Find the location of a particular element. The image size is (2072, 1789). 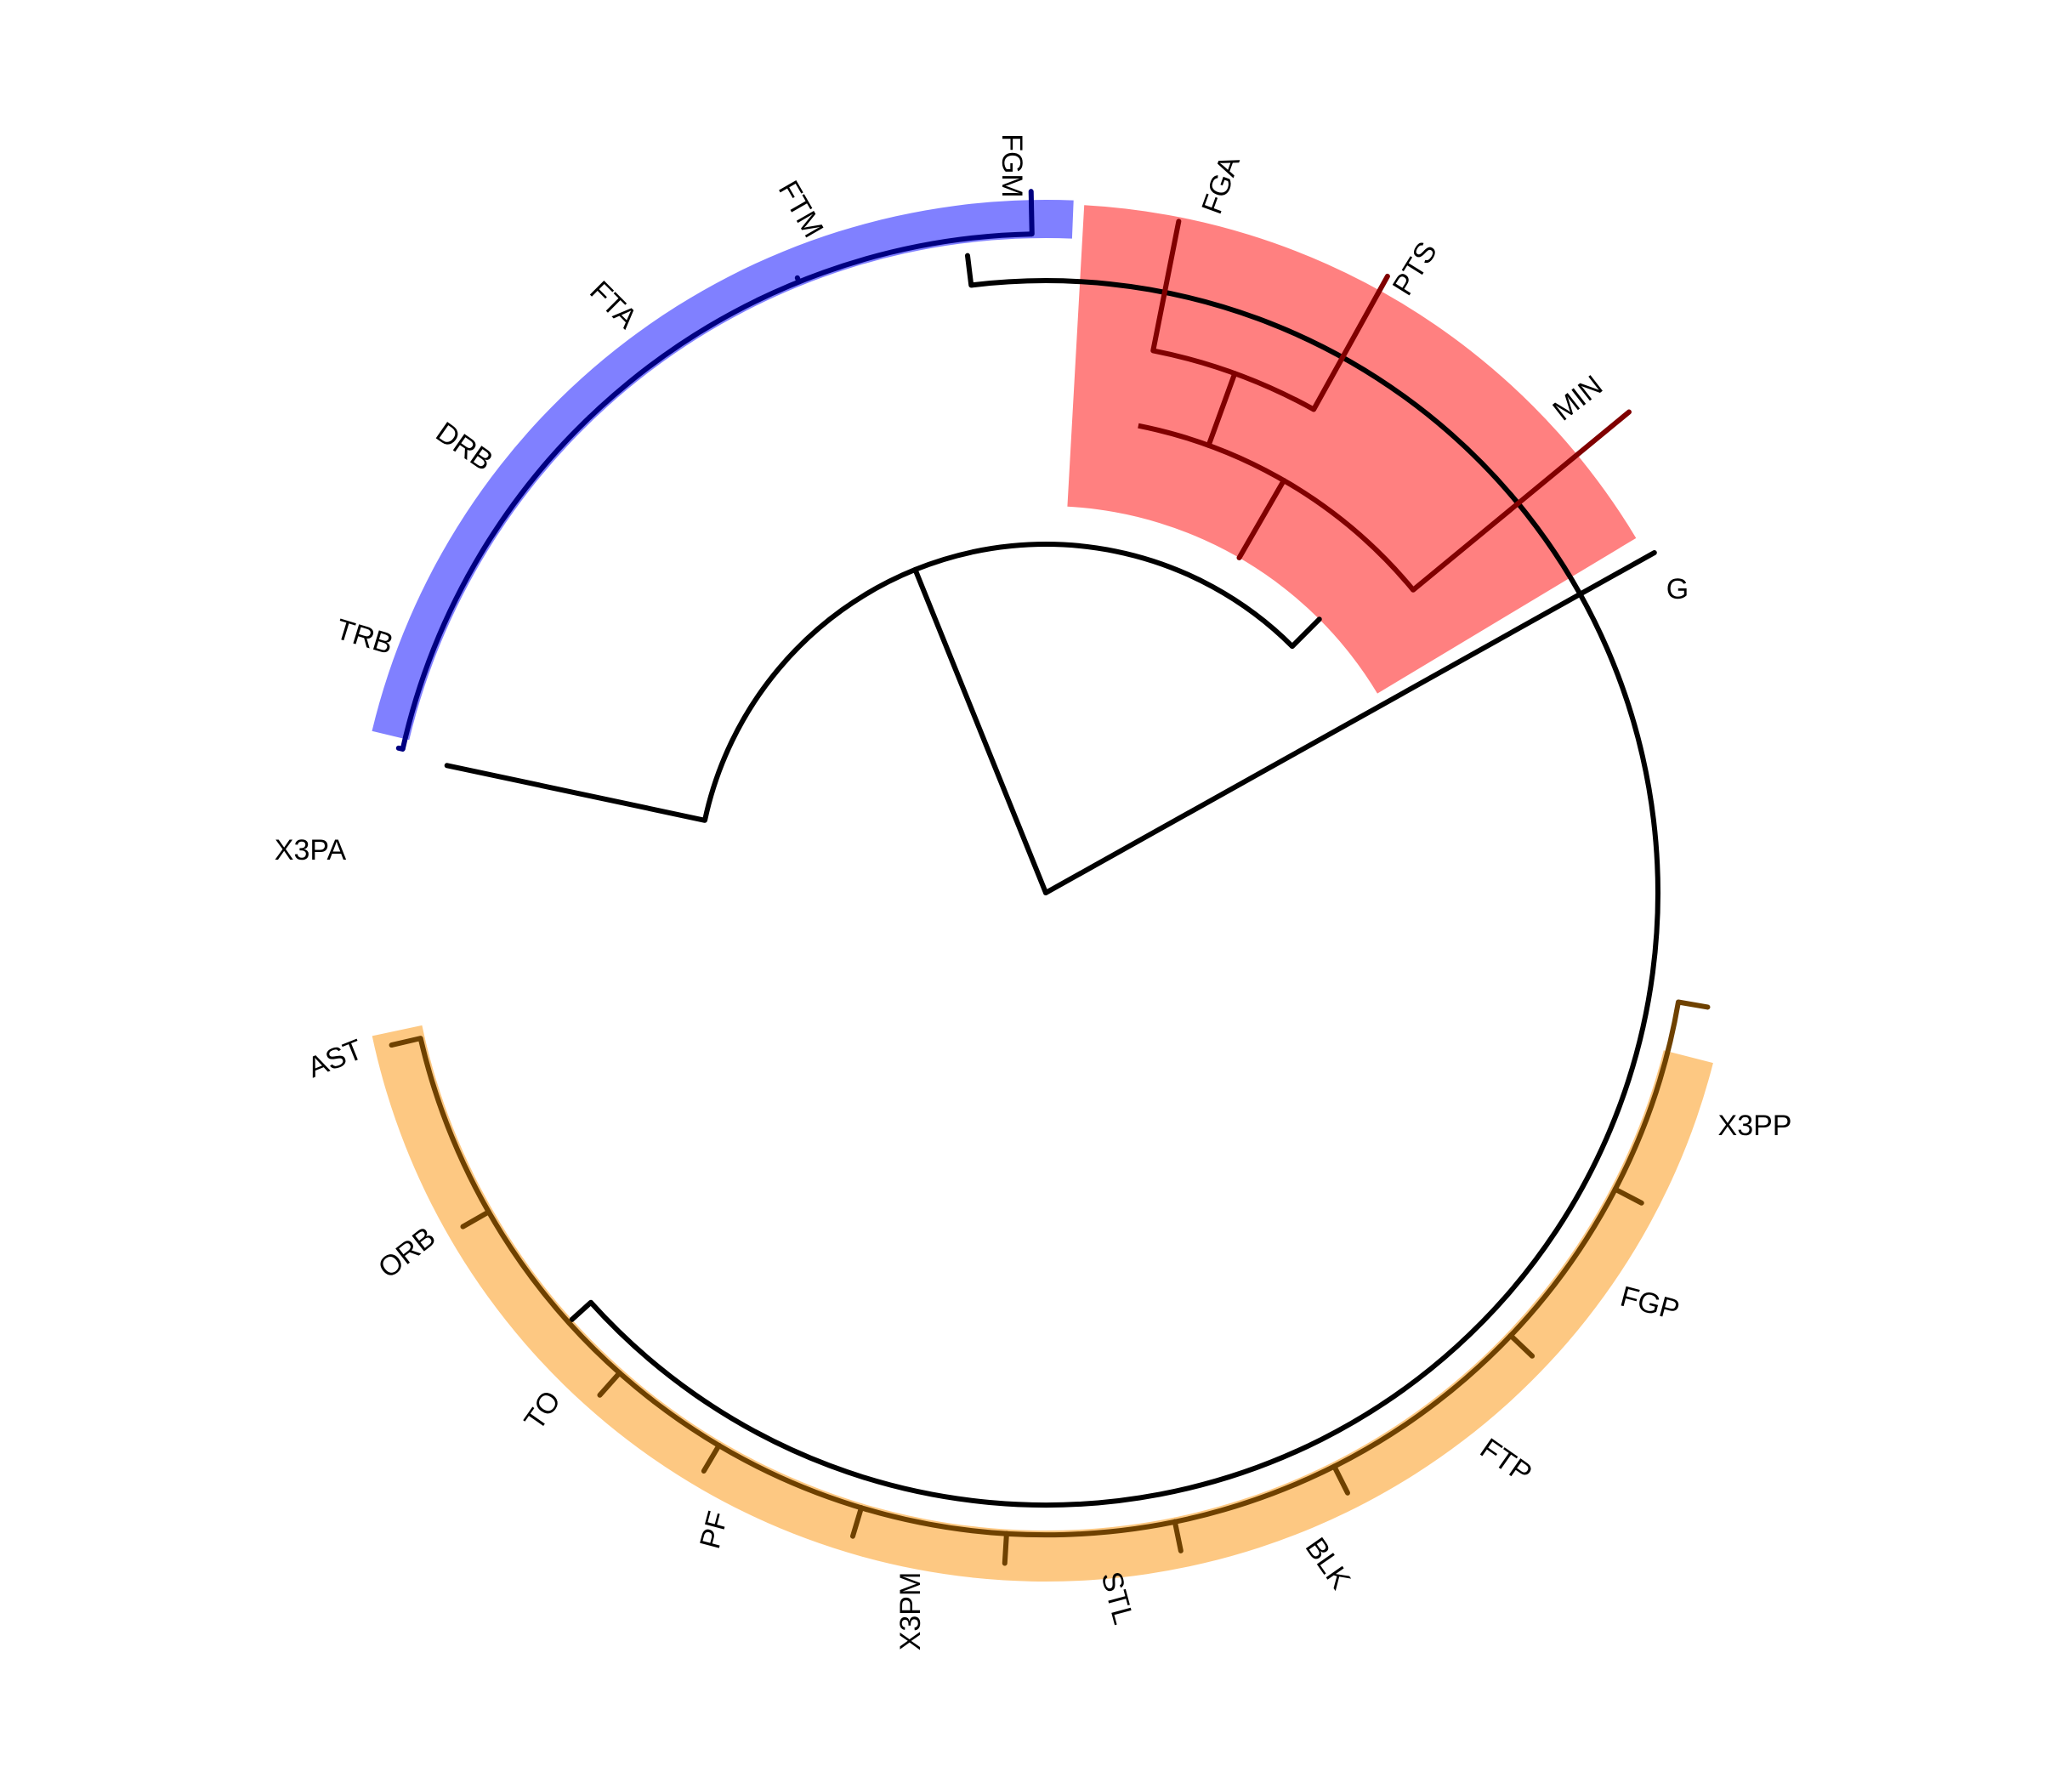

arc-inner-left is located at coordinates (809, 694).